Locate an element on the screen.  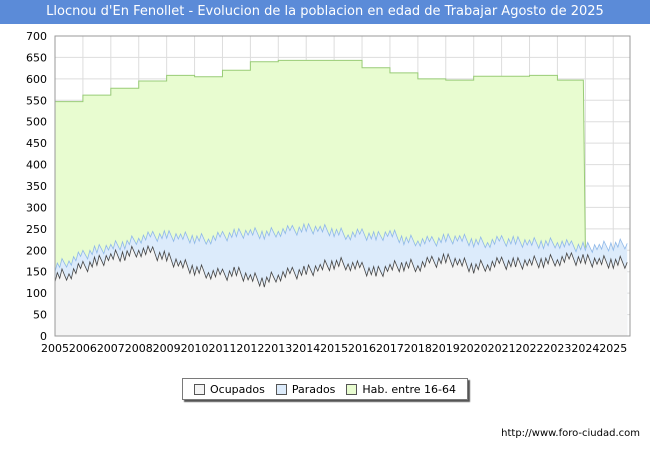
x-tick-2021: 2021 is located at coordinates (502, 348).